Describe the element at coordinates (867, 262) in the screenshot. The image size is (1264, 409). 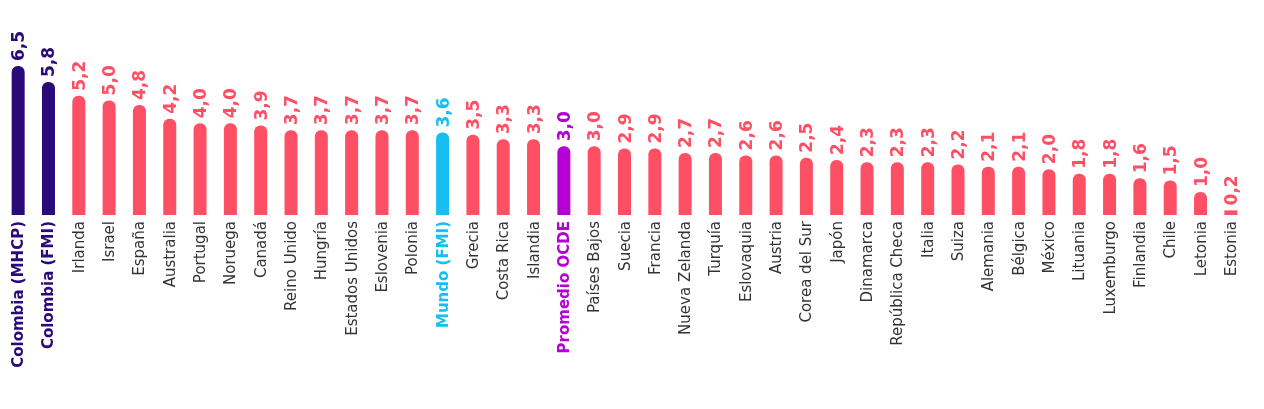
I see `x-tick-label: Dinamarca` at that location.